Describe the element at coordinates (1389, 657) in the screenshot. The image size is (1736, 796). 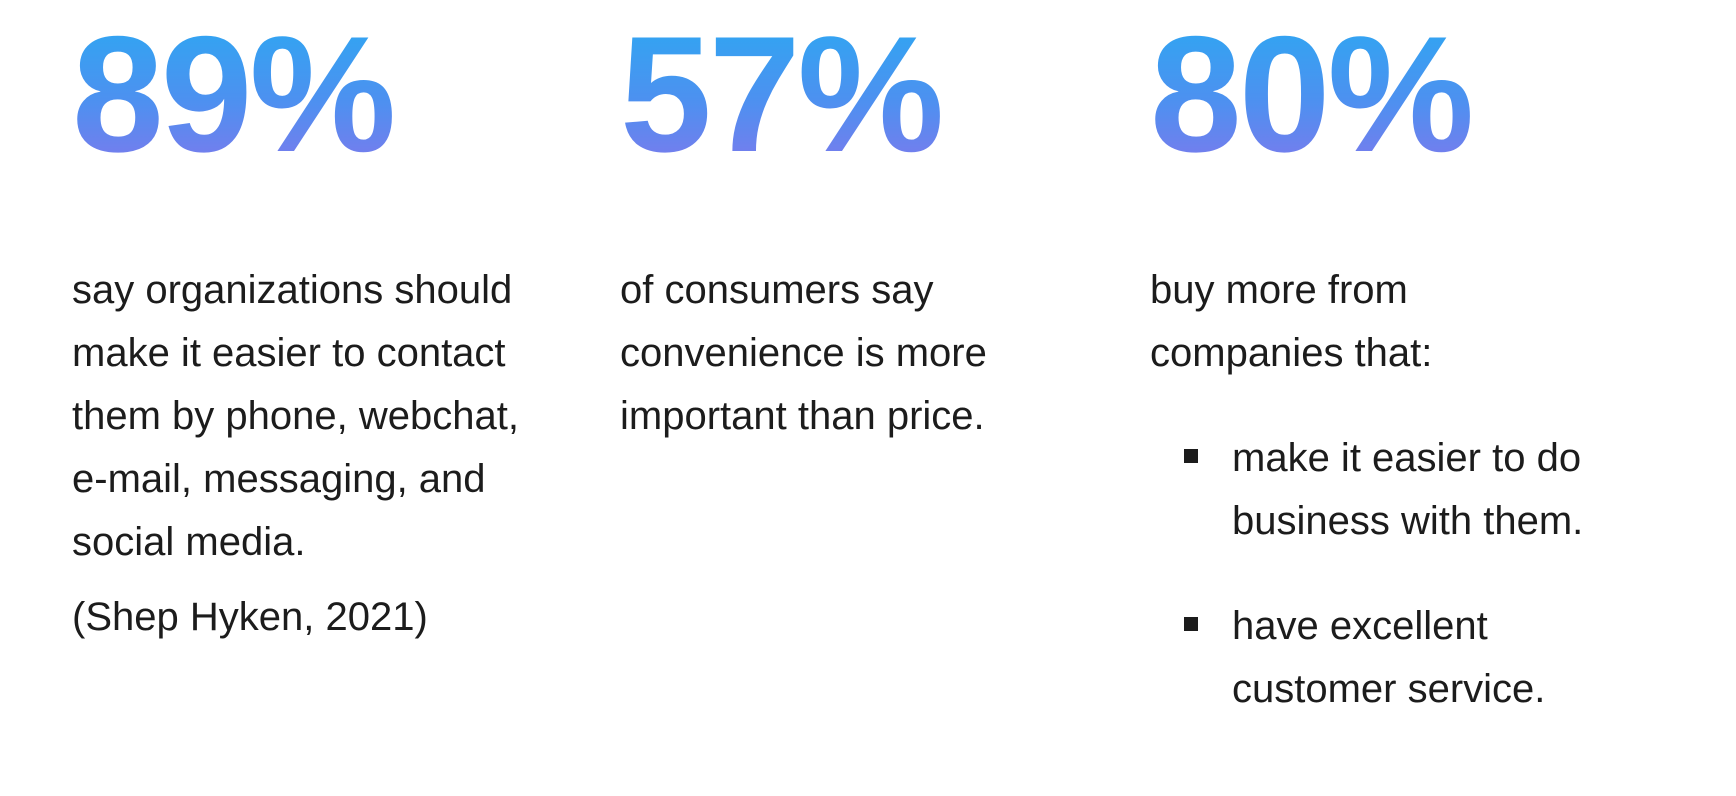
I see `bullet-item-text: have excellent customer service.` at that location.